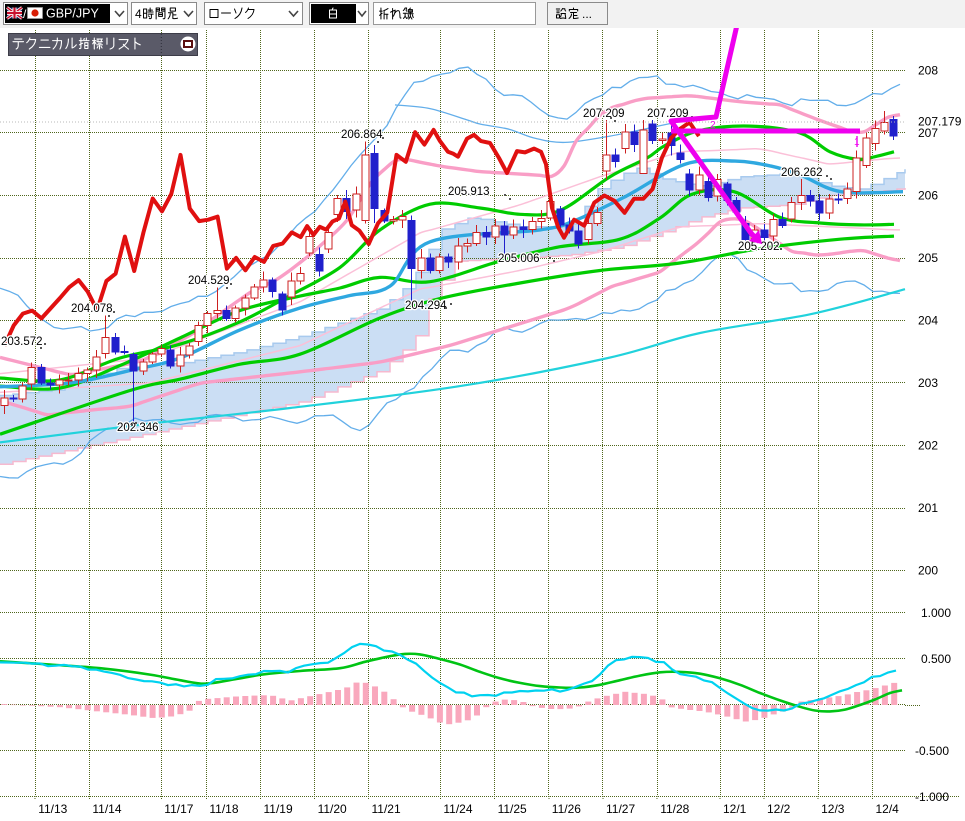  What do you see at coordinates (512, 809) in the screenshot?
I see `svg-text: 11/25` at bounding box center [512, 809].